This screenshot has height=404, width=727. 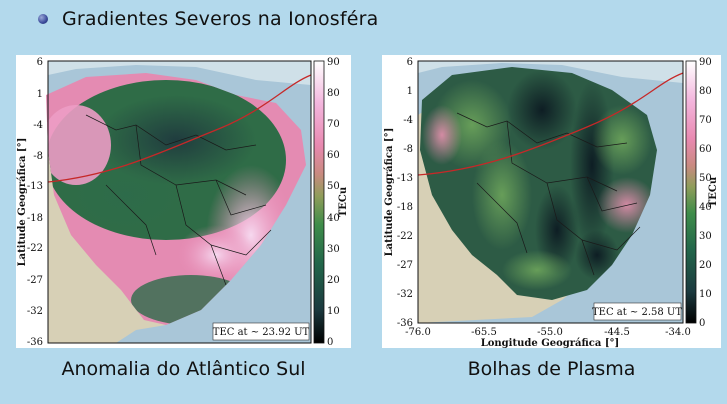 I want to click on bullet-heading: Gradientes Severos na Ionosféra, so click(x=208, y=19).